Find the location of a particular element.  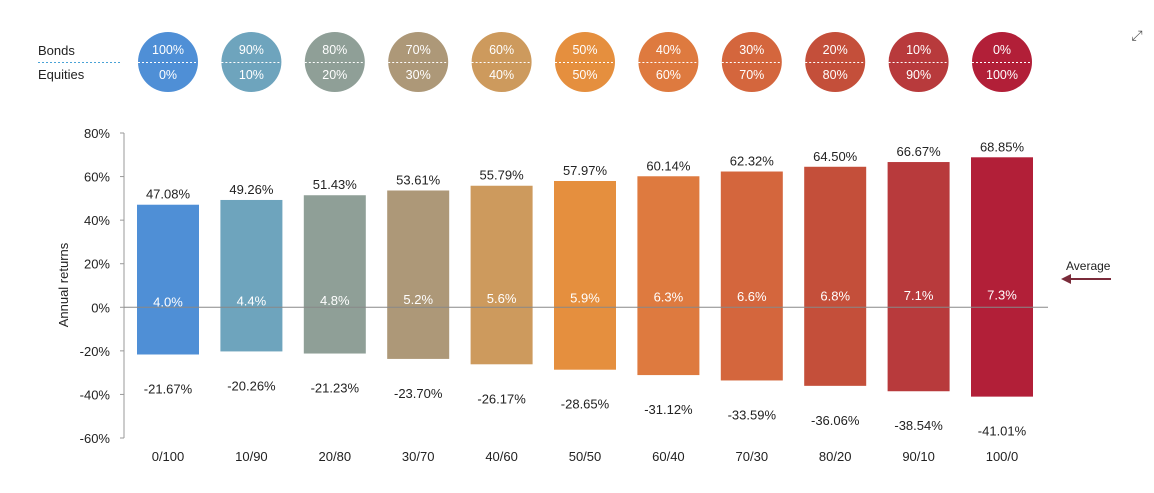

equities-percent: 30% is located at coordinates (418, 75).